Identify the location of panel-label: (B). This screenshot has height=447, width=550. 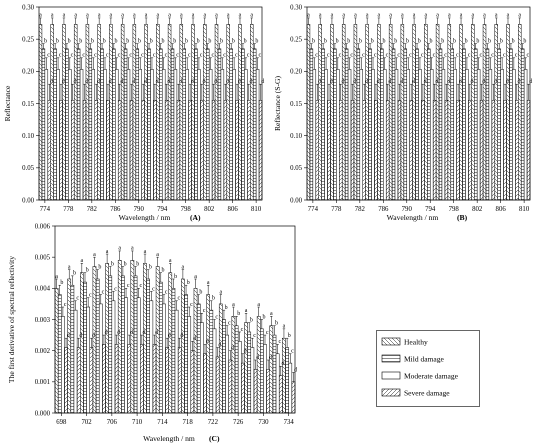
(462, 217).